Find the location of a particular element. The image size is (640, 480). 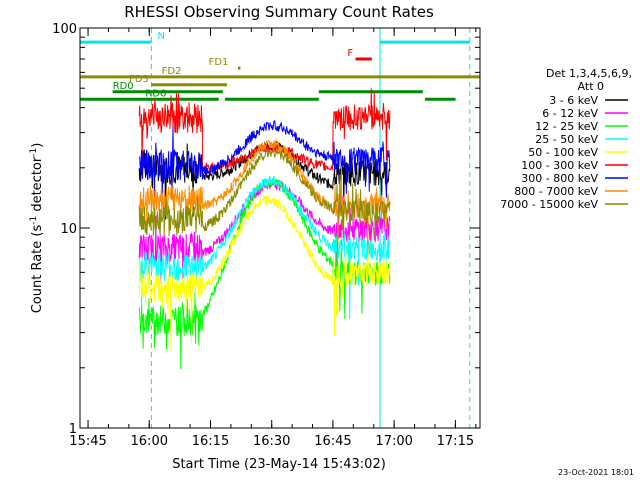

legend-header-2: Att 0 is located at coordinates (591, 86).